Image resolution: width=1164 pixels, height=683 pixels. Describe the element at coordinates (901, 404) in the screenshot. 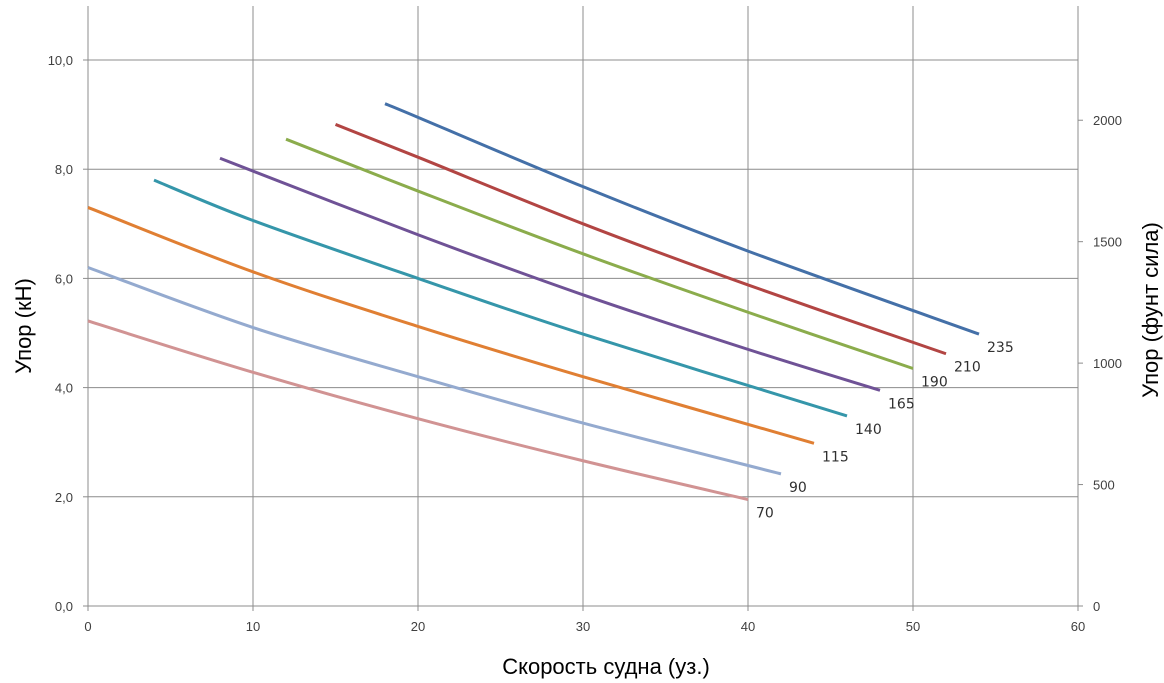

I see `series-label-165: 165` at that location.